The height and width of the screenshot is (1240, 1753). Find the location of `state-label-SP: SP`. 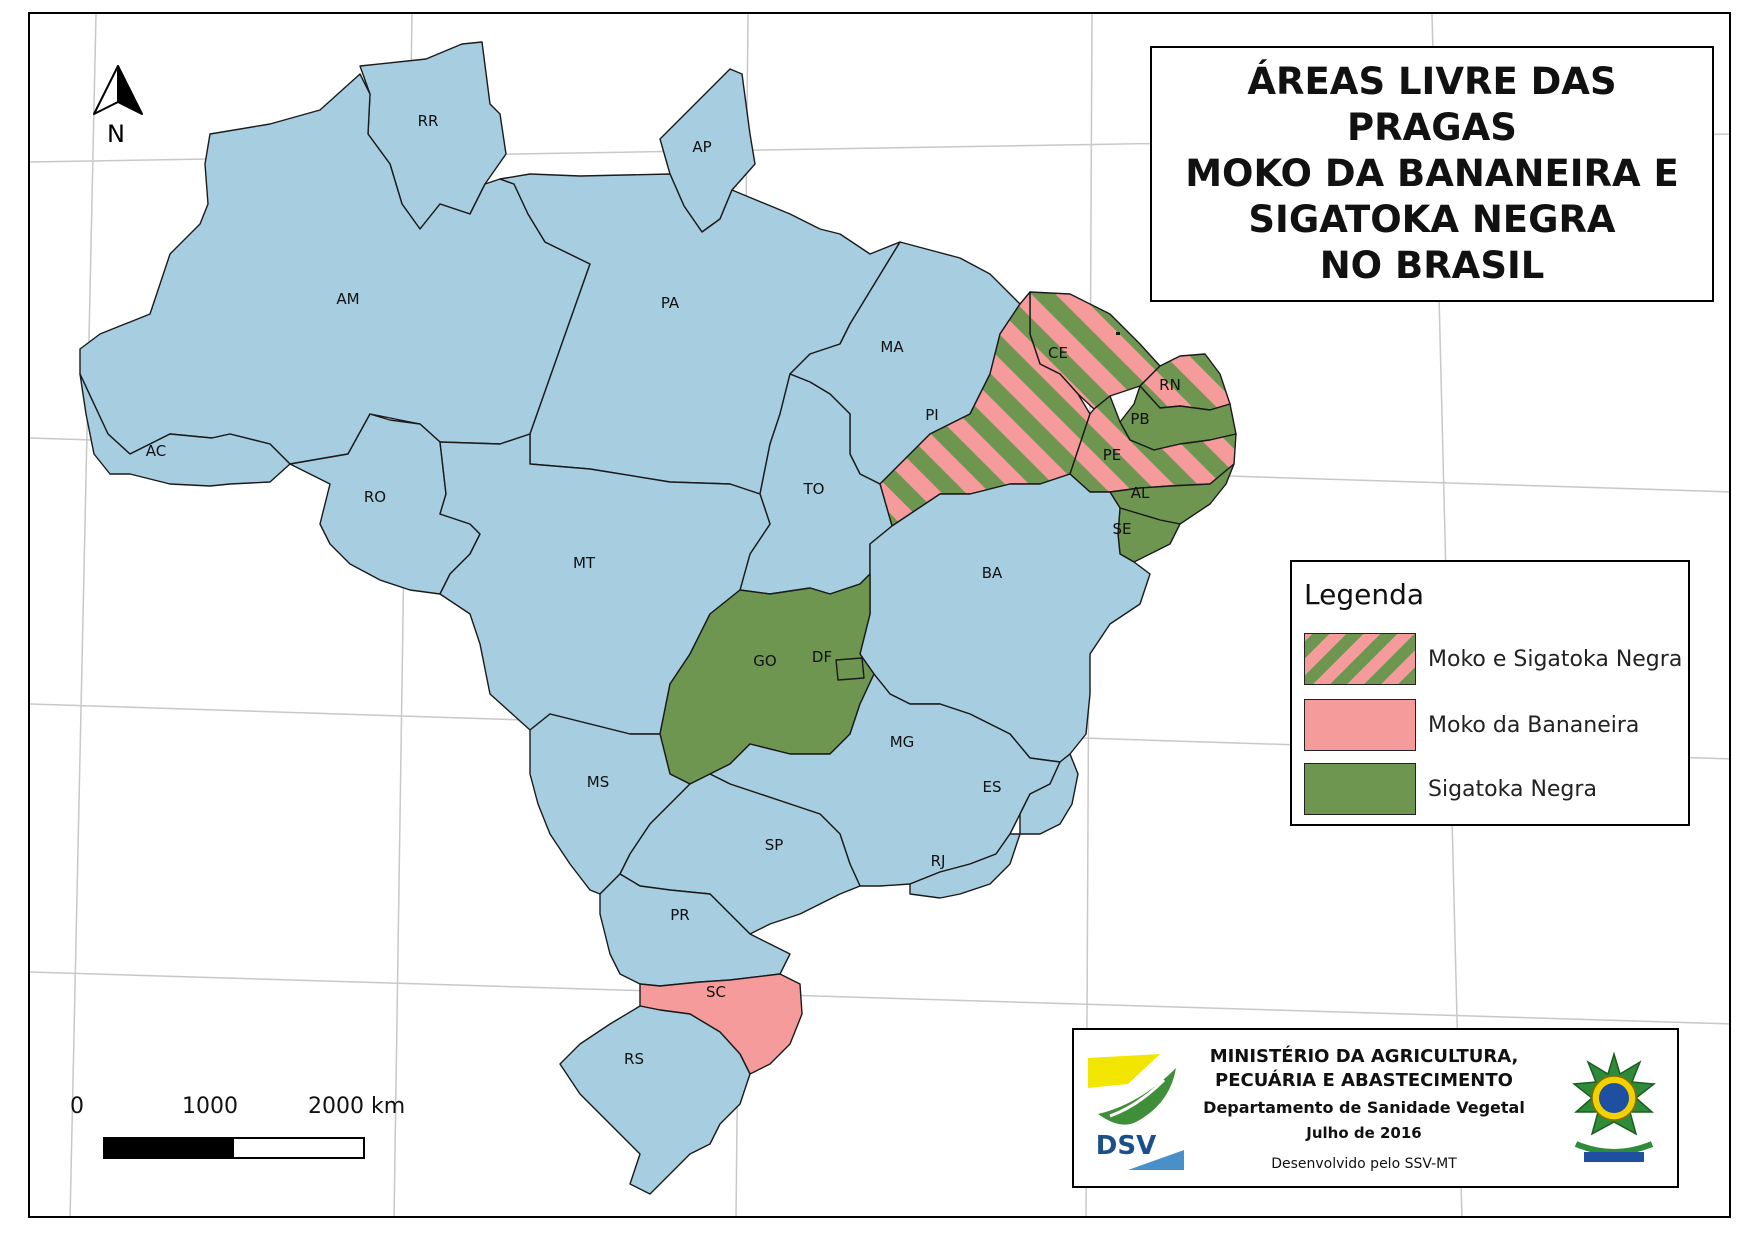

state-label-SP: SP is located at coordinates (774, 845).